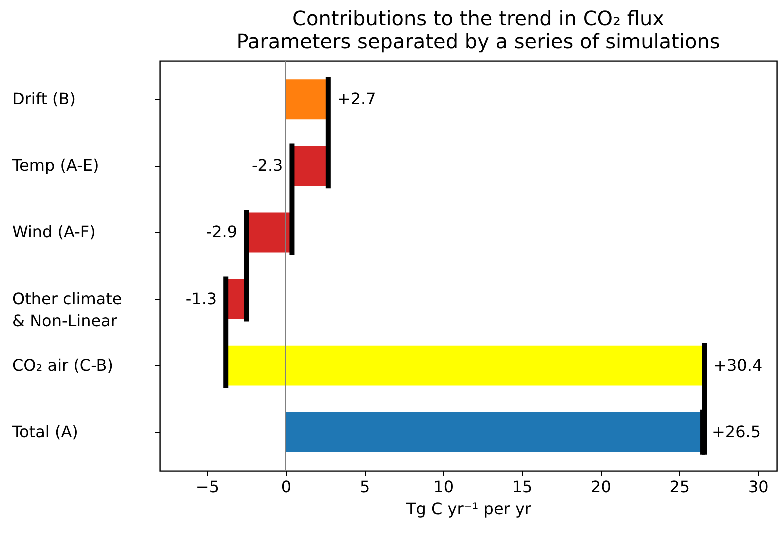 The height and width of the screenshot is (538, 780). What do you see at coordinates (202, 298) in the screenshot?
I see `data-label: -1.3` at bounding box center [202, 298].